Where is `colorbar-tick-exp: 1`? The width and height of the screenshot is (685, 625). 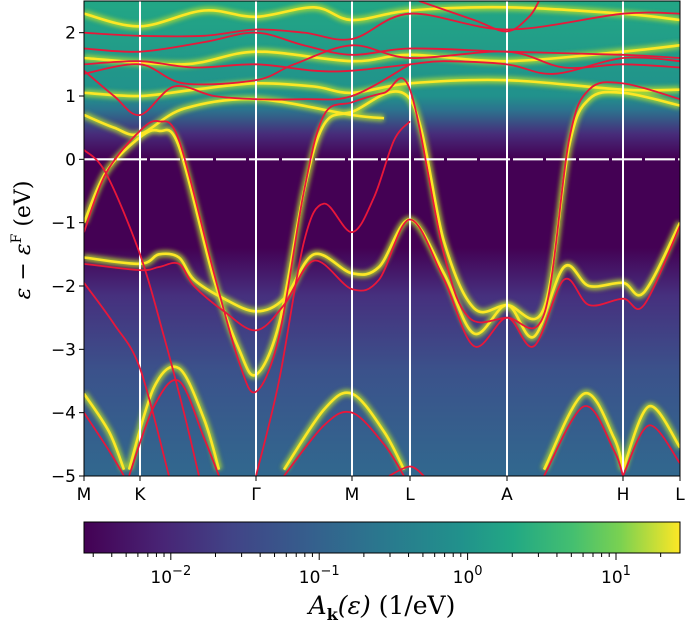
colorbar-tick-exp: 1 is located at coordinates (627, 571).